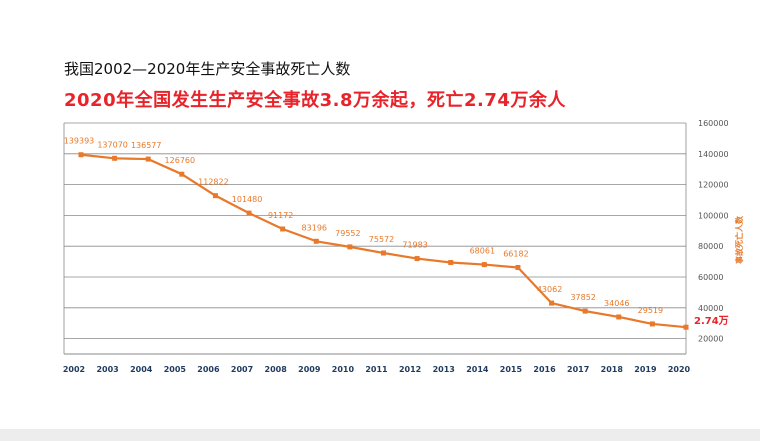 Image resolution: width=760 pixels, height=441 pixels. Describe the element at coordinates (380, 435) in the screenshot. I see `bottom-bar` at that location.